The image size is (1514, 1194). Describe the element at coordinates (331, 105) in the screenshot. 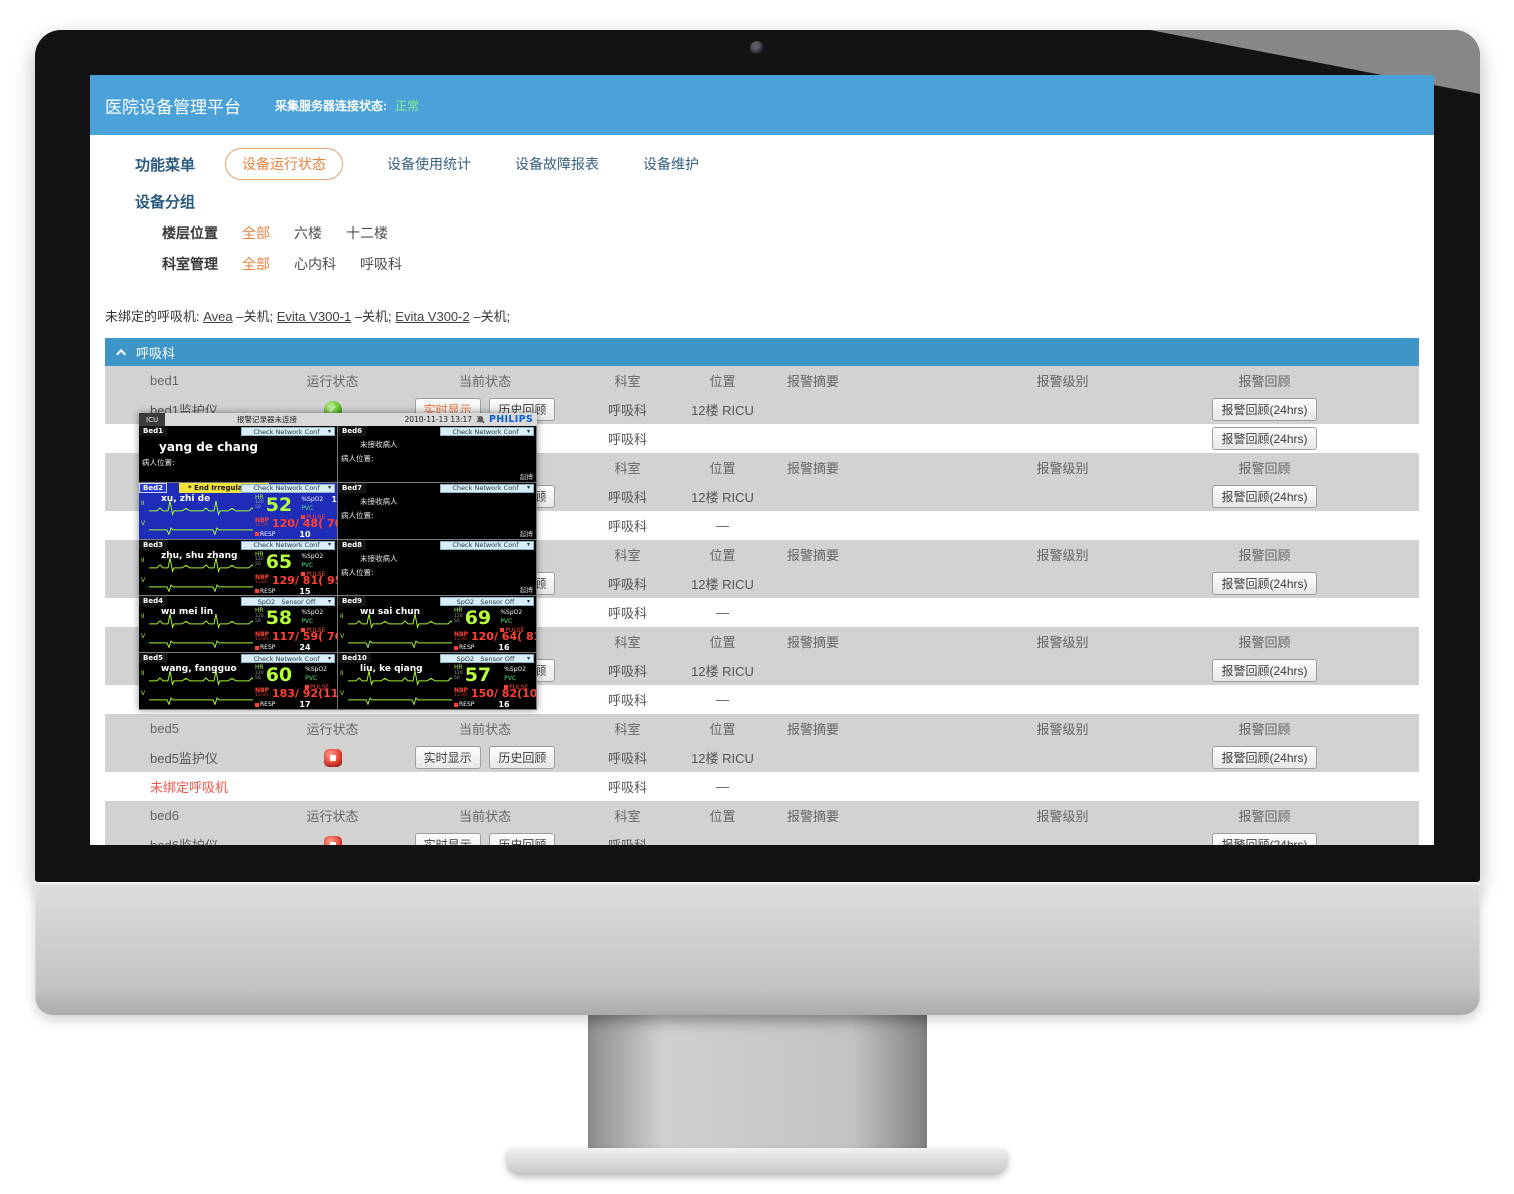

I see `server-status-label: 采集服务器连接状态:` at that location.